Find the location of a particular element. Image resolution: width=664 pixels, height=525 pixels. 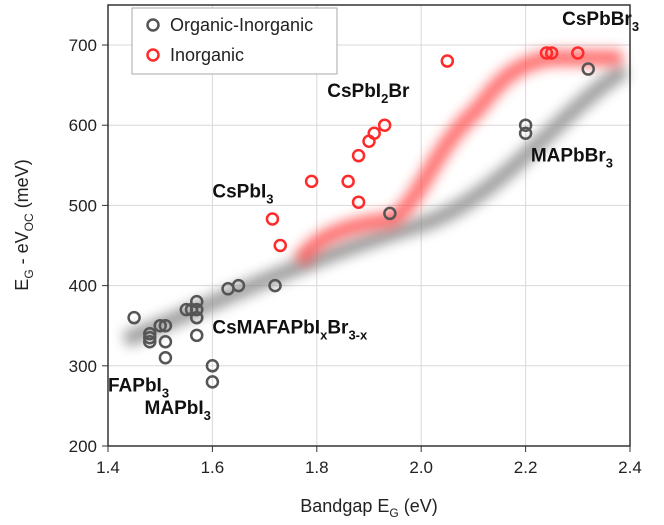

x-tick-label: 2.0 is located at coordinates (421, 467).